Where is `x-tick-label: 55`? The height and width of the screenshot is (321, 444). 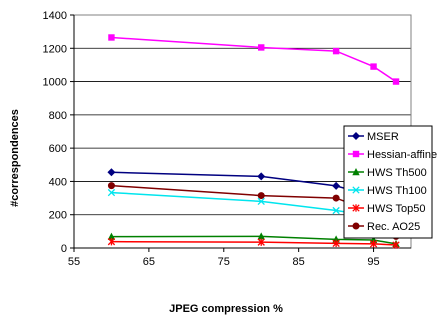 x-tick-label: 55 is located at coordinates (74, 262).